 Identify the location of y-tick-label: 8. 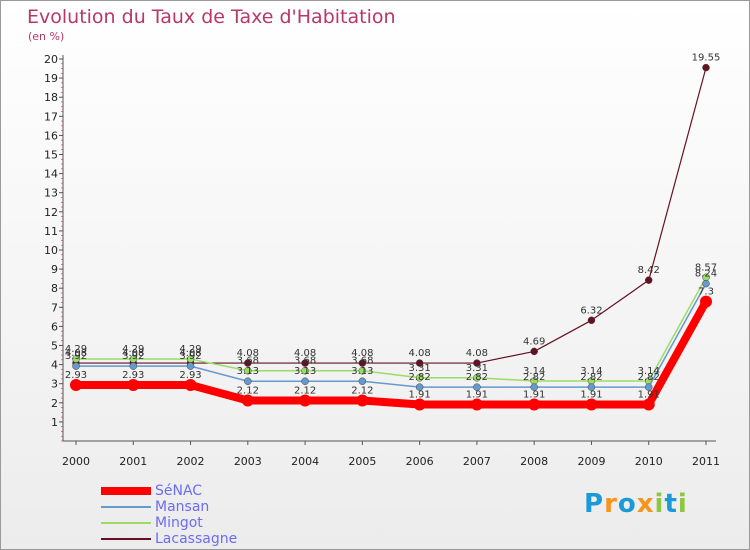
(54, 288).